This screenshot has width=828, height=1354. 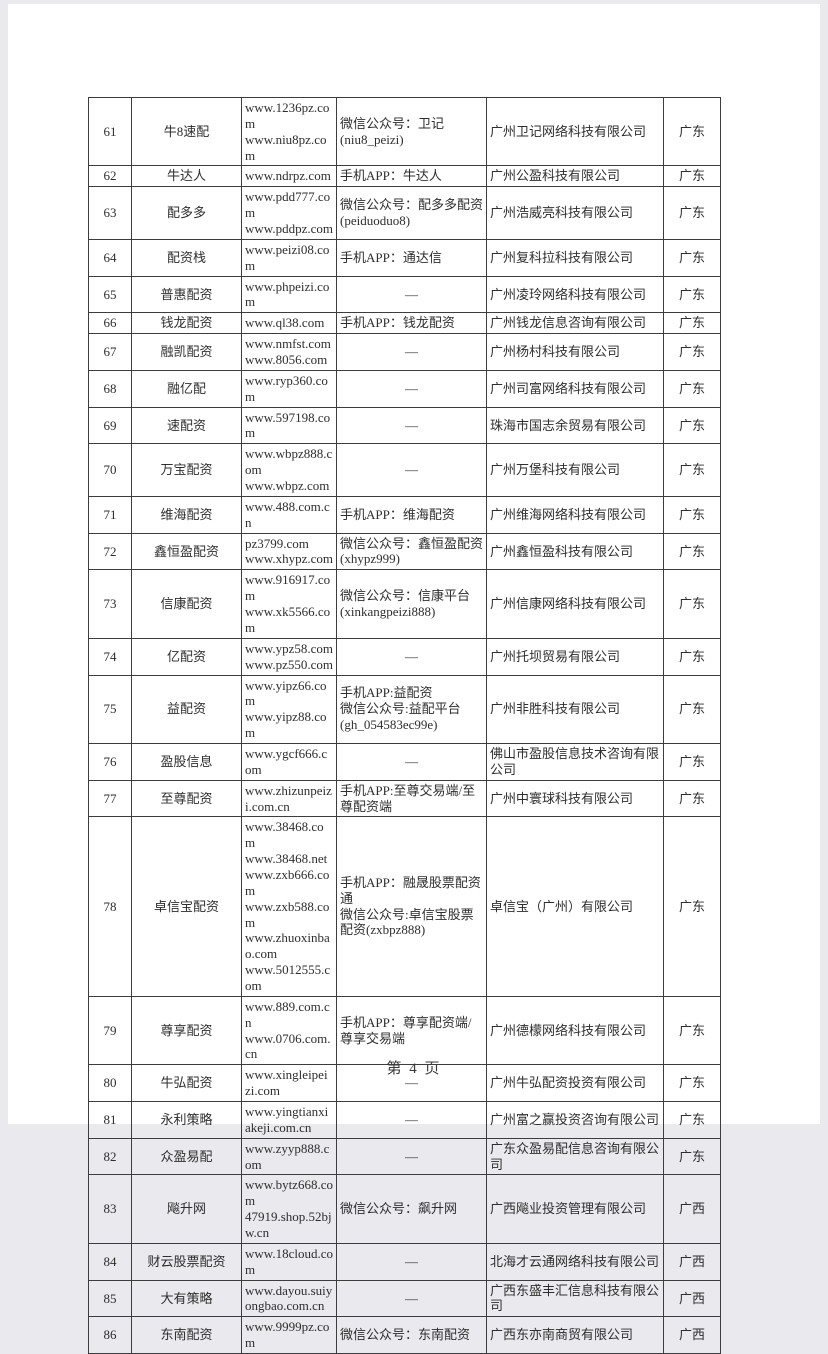 What do you see at coordinates (110, 551) in the screenshot?
I see `cell-number: 72` at bounding box center [110, 551].